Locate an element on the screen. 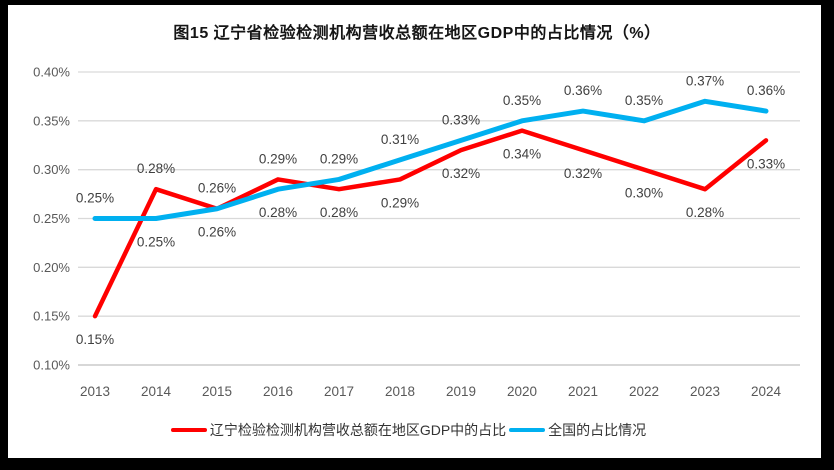 The image size is (834, 470). x-axis-tick-label: 2020 is located at coordinates (522, 391).